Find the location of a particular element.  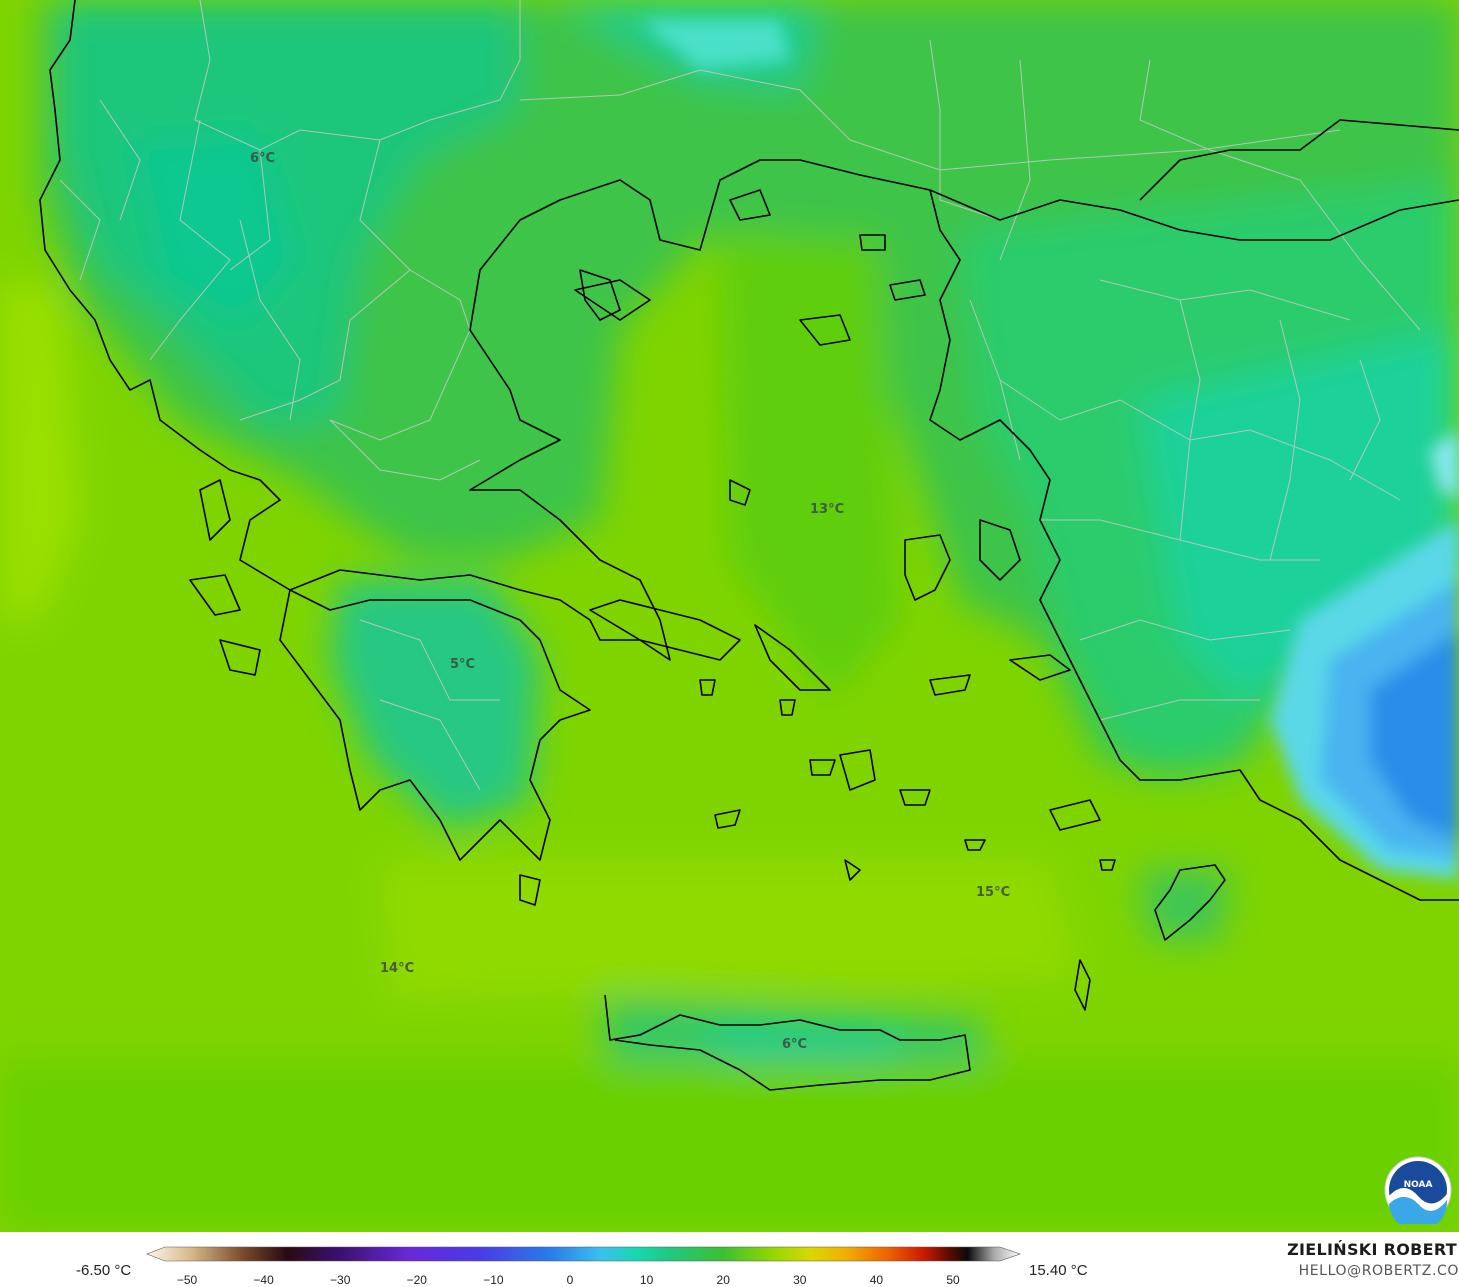

colorbar-tick-label: −10 is located at coordinates (493, 1280).